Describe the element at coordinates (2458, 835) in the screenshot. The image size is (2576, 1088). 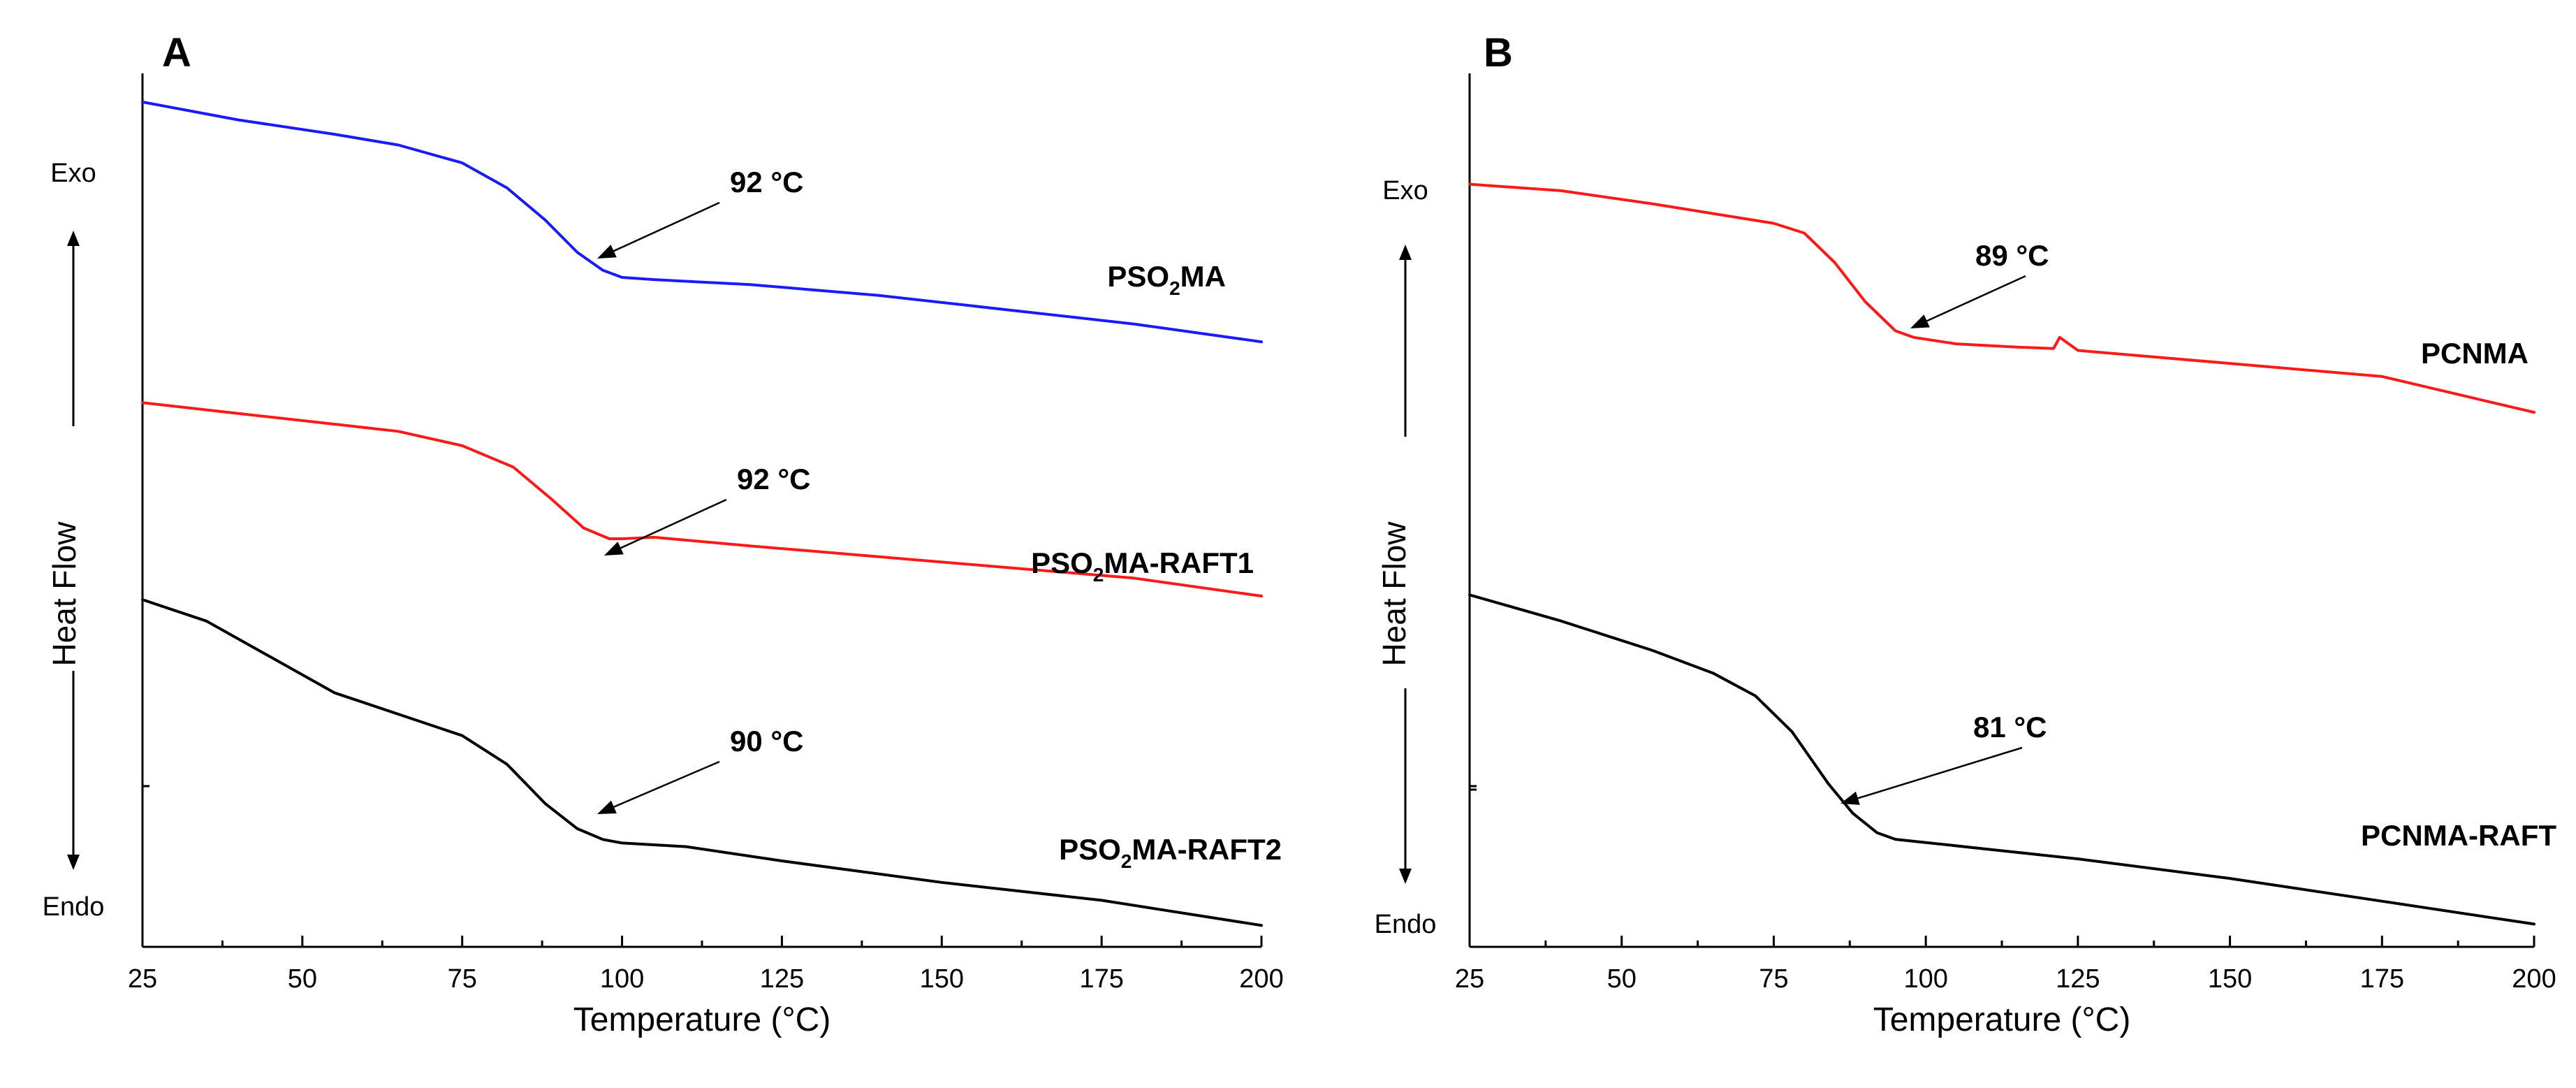
I see `series-label: PCNMA-RAFT` at that location.